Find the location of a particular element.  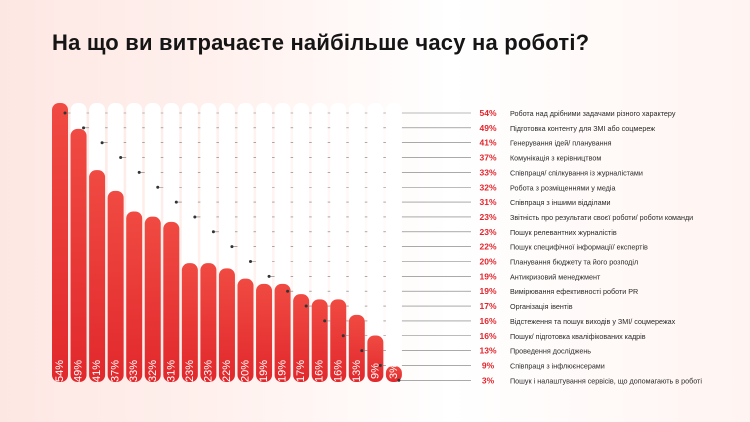

bar-value-label: 37% is located at coordinates (116, 371).